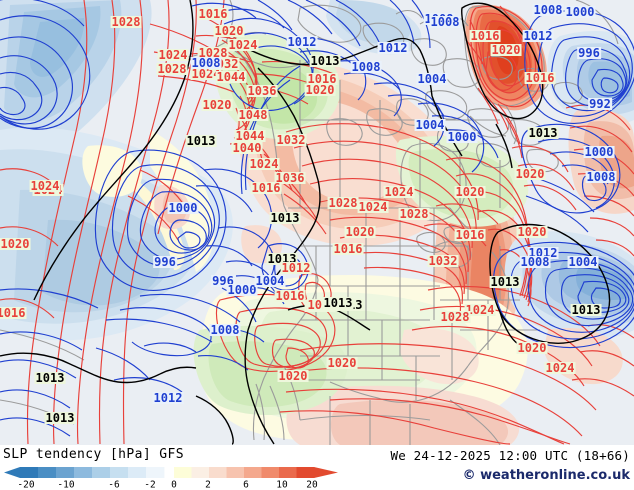 The width and height of the screenshot is (634, 490). I want to click on colorbar-tick-label: 6, so click(246, 485).